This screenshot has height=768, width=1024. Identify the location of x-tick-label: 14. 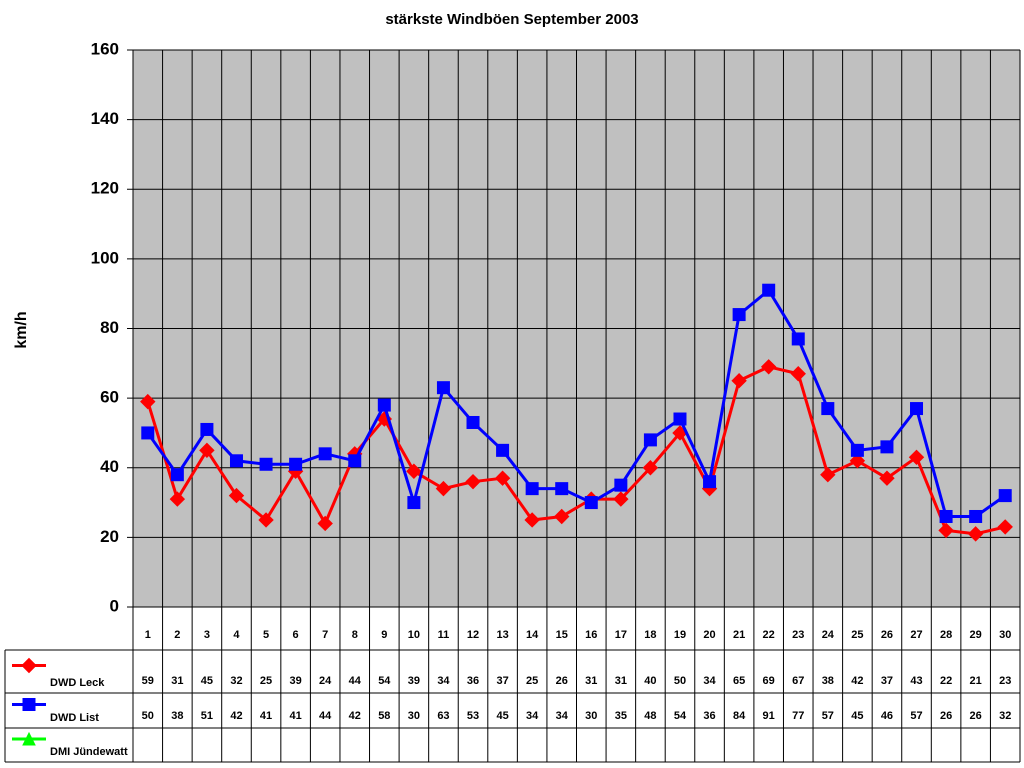
(532, 635).